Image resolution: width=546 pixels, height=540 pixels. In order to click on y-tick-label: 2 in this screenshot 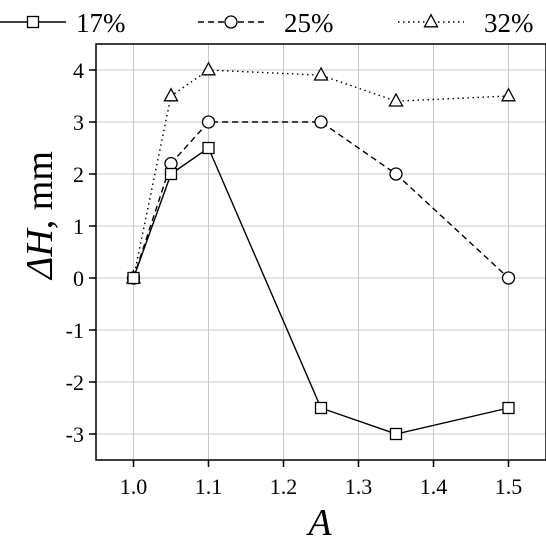, I will do `click(78, 174)`.